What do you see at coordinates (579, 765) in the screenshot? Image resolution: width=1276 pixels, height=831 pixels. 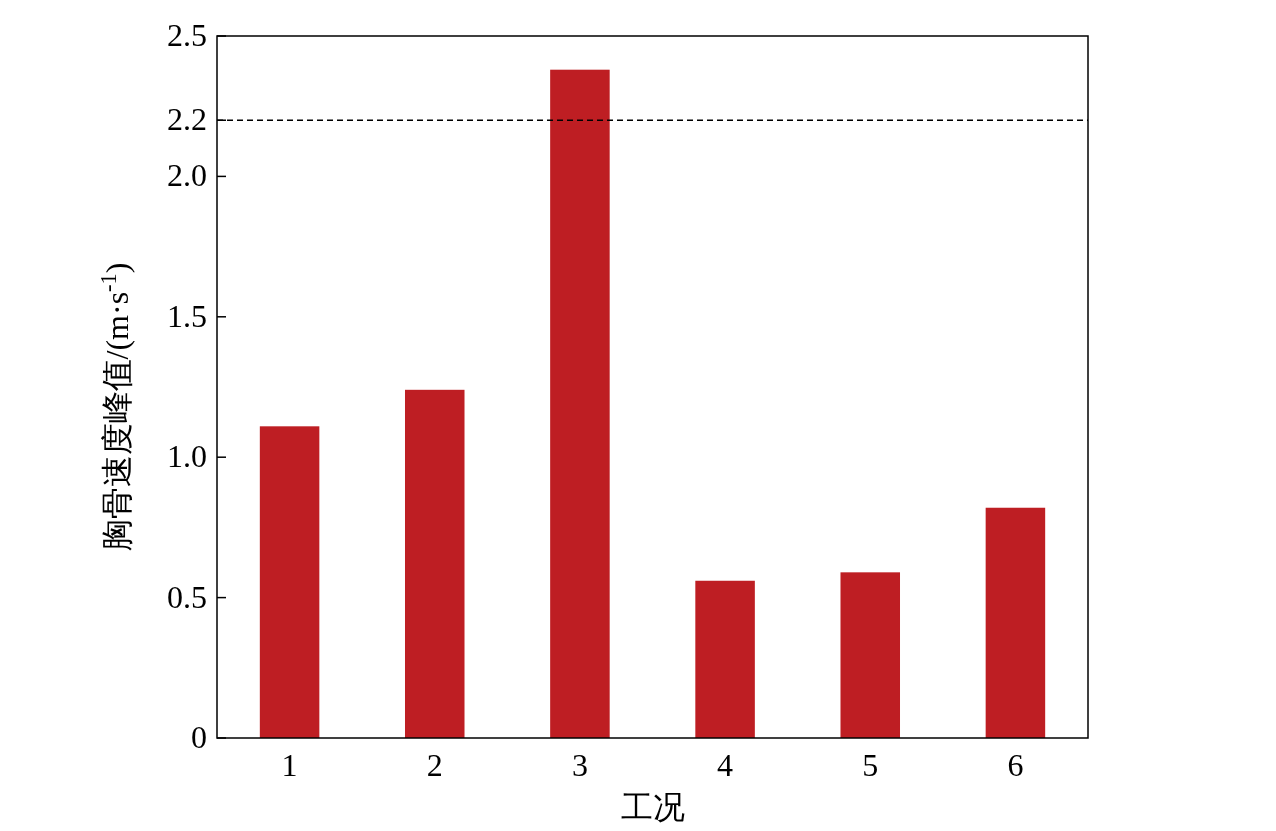 I see `x-tick-label: 3` at bounding box center [579, 765].